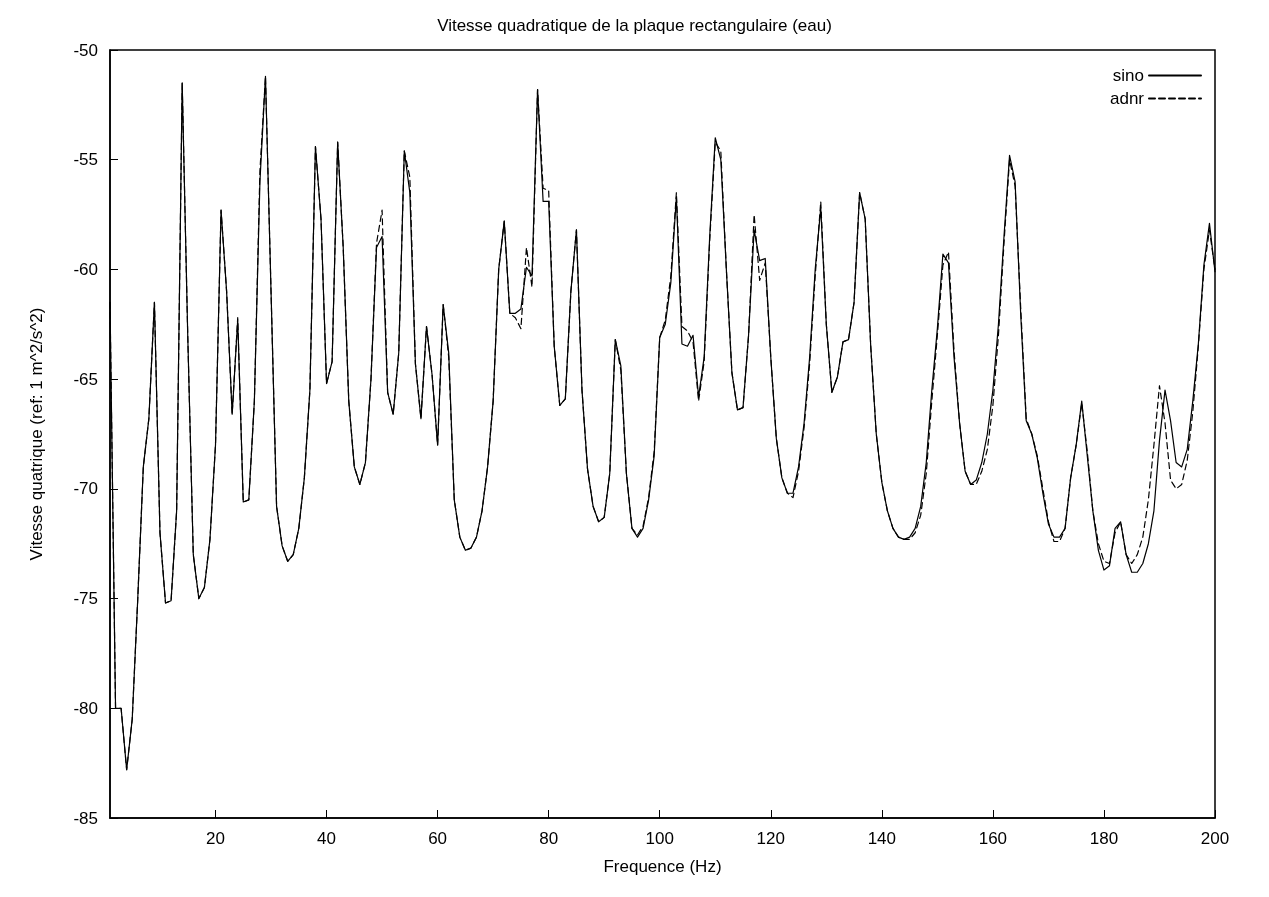 The height and width of the screenshot is (897, 1269). I want to click on x-tick-label: 40, so click(327, 838).